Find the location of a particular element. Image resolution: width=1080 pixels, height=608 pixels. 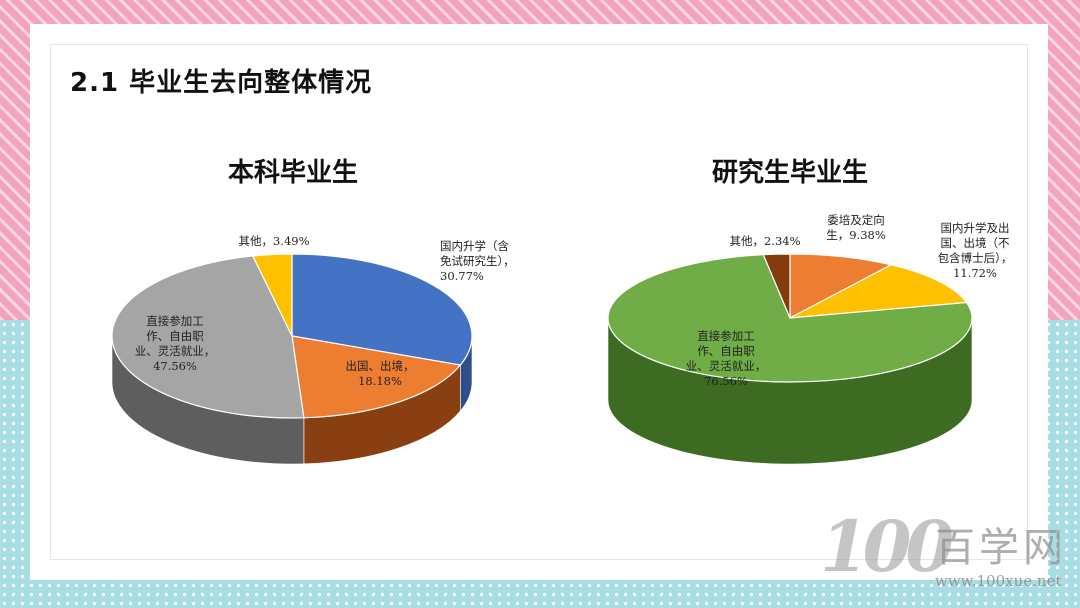

slice-label-1-1: 国内升学及出国、出境（不包含博士后）， 11.72% is located at coordinates (975, 250).